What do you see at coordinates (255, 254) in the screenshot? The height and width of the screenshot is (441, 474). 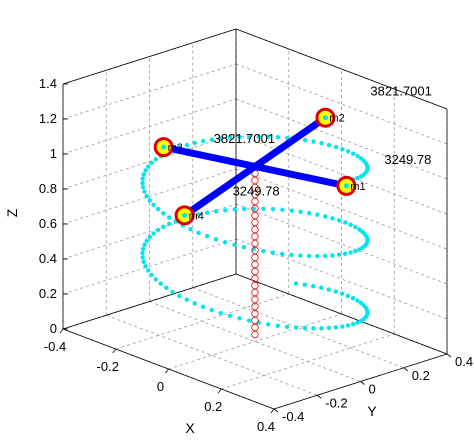 I see `mast-circles` at bounding box center [255, 254].